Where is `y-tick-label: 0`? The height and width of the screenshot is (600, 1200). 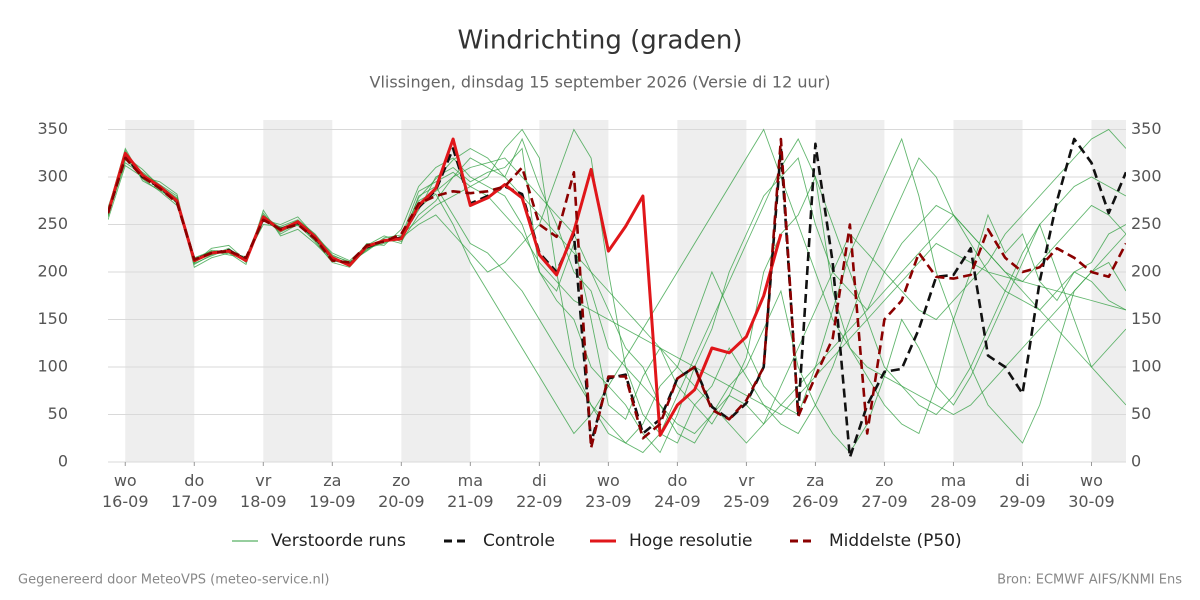 y-tick-label: 0 is located at coordinates (63, 461).